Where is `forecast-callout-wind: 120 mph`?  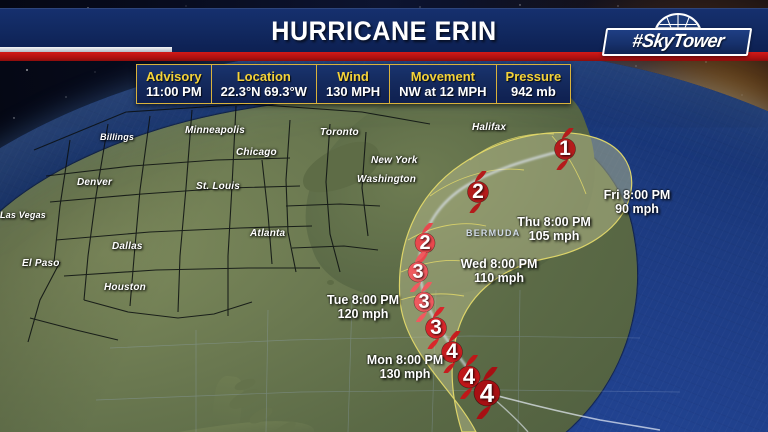
forecast-callout-wind: 120 mph is located at coordinates (363, 314).